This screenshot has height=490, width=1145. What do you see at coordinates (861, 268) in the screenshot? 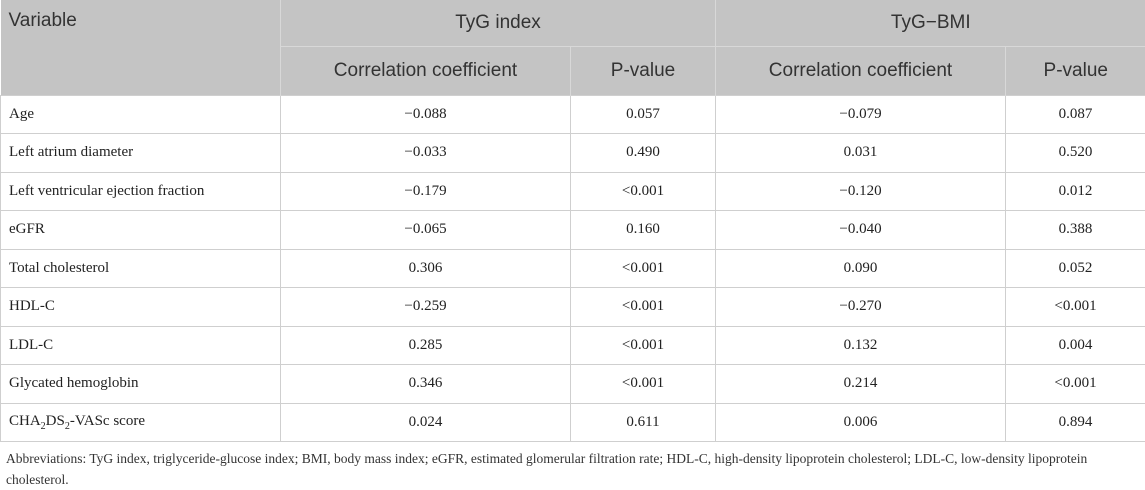
I see `value-cell: 0.090` at bounding box center [861, 268].